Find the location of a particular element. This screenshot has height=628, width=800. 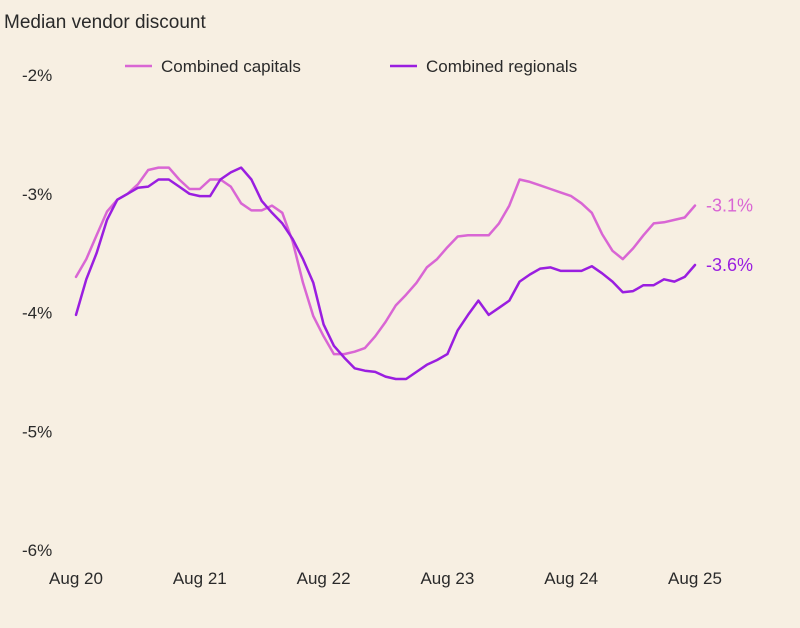

end-value-label: -3.1% is located at coordinates (729, 206).